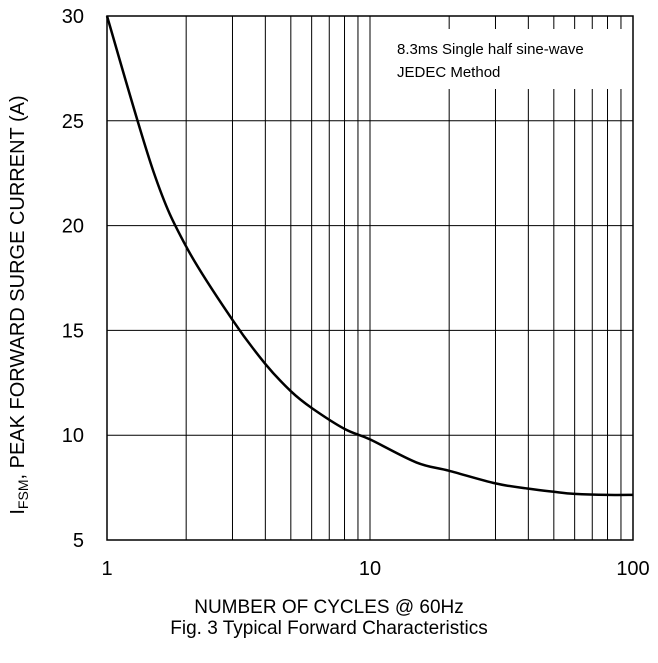 The image size is (658, 663). Describe the element at coordinates (73, 227) in the screenshot. I see `y-tick-label: 20` at that location.